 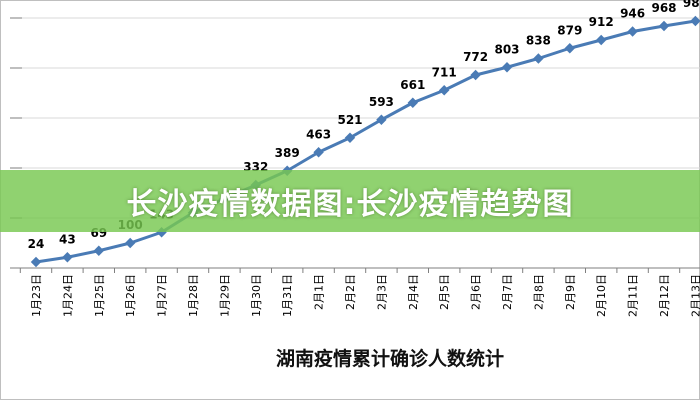 I want to click on data-label: 912, so click(x=601, y=22).